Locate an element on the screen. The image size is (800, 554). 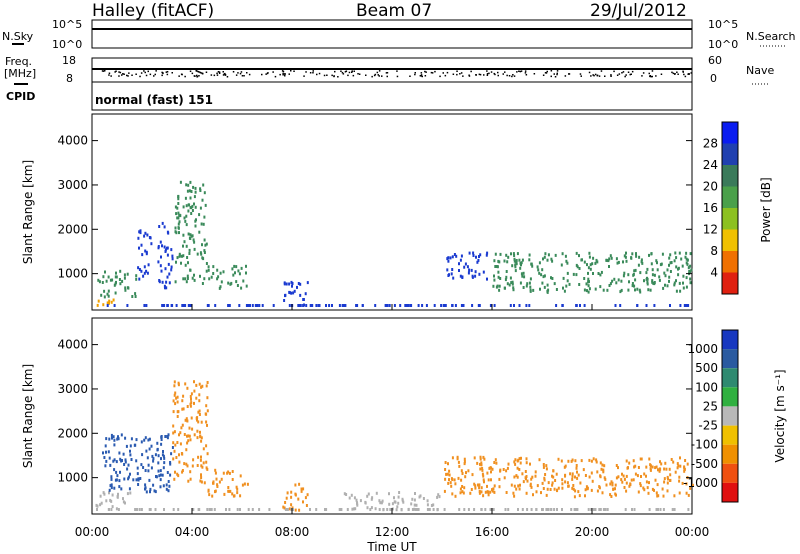
date-title: 29/Jul/2012 is located at coordinates (638, 11).